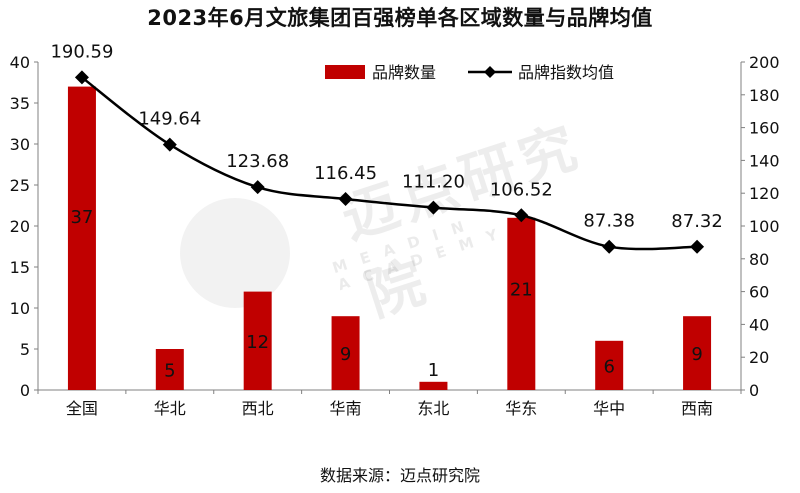 This screenshot has height=493, width=800. What do you see at coordinates (764, 62) in the screenshot?
I see `right-axis-tick-label: 200` at bounding box center [764, 62].